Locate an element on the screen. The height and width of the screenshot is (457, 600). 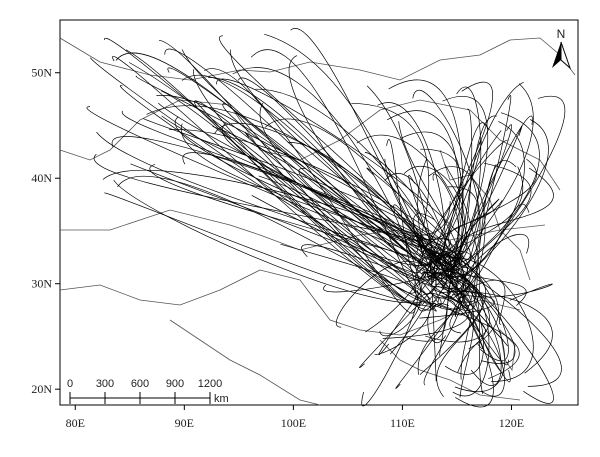
scale-label: 0 is located at coordinates (70, 384).